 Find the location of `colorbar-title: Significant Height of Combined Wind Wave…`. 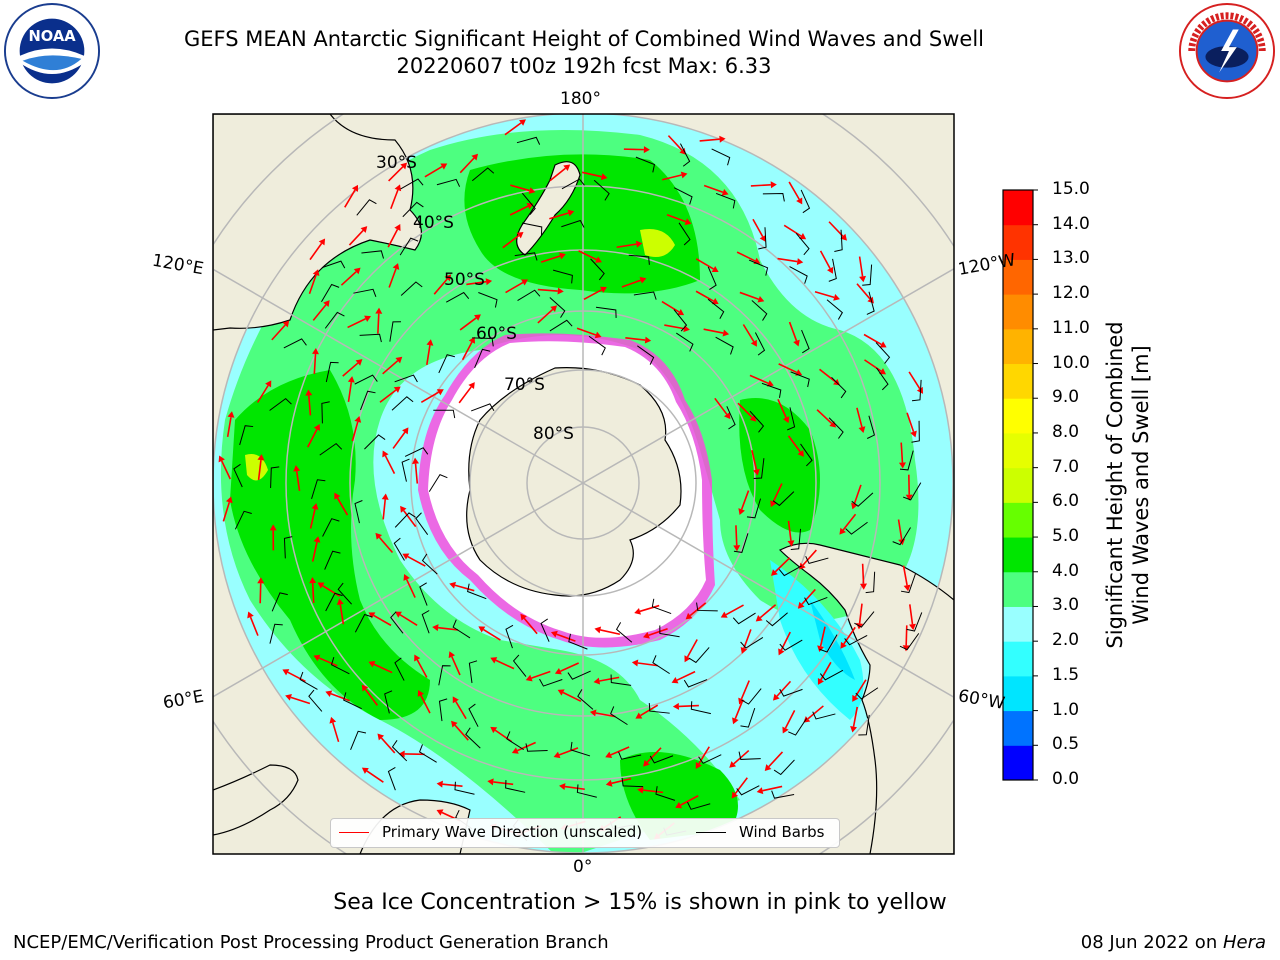

colorbar-title: Significant Height of Combined Wind Wave… is located at coordinates (1128, 484).